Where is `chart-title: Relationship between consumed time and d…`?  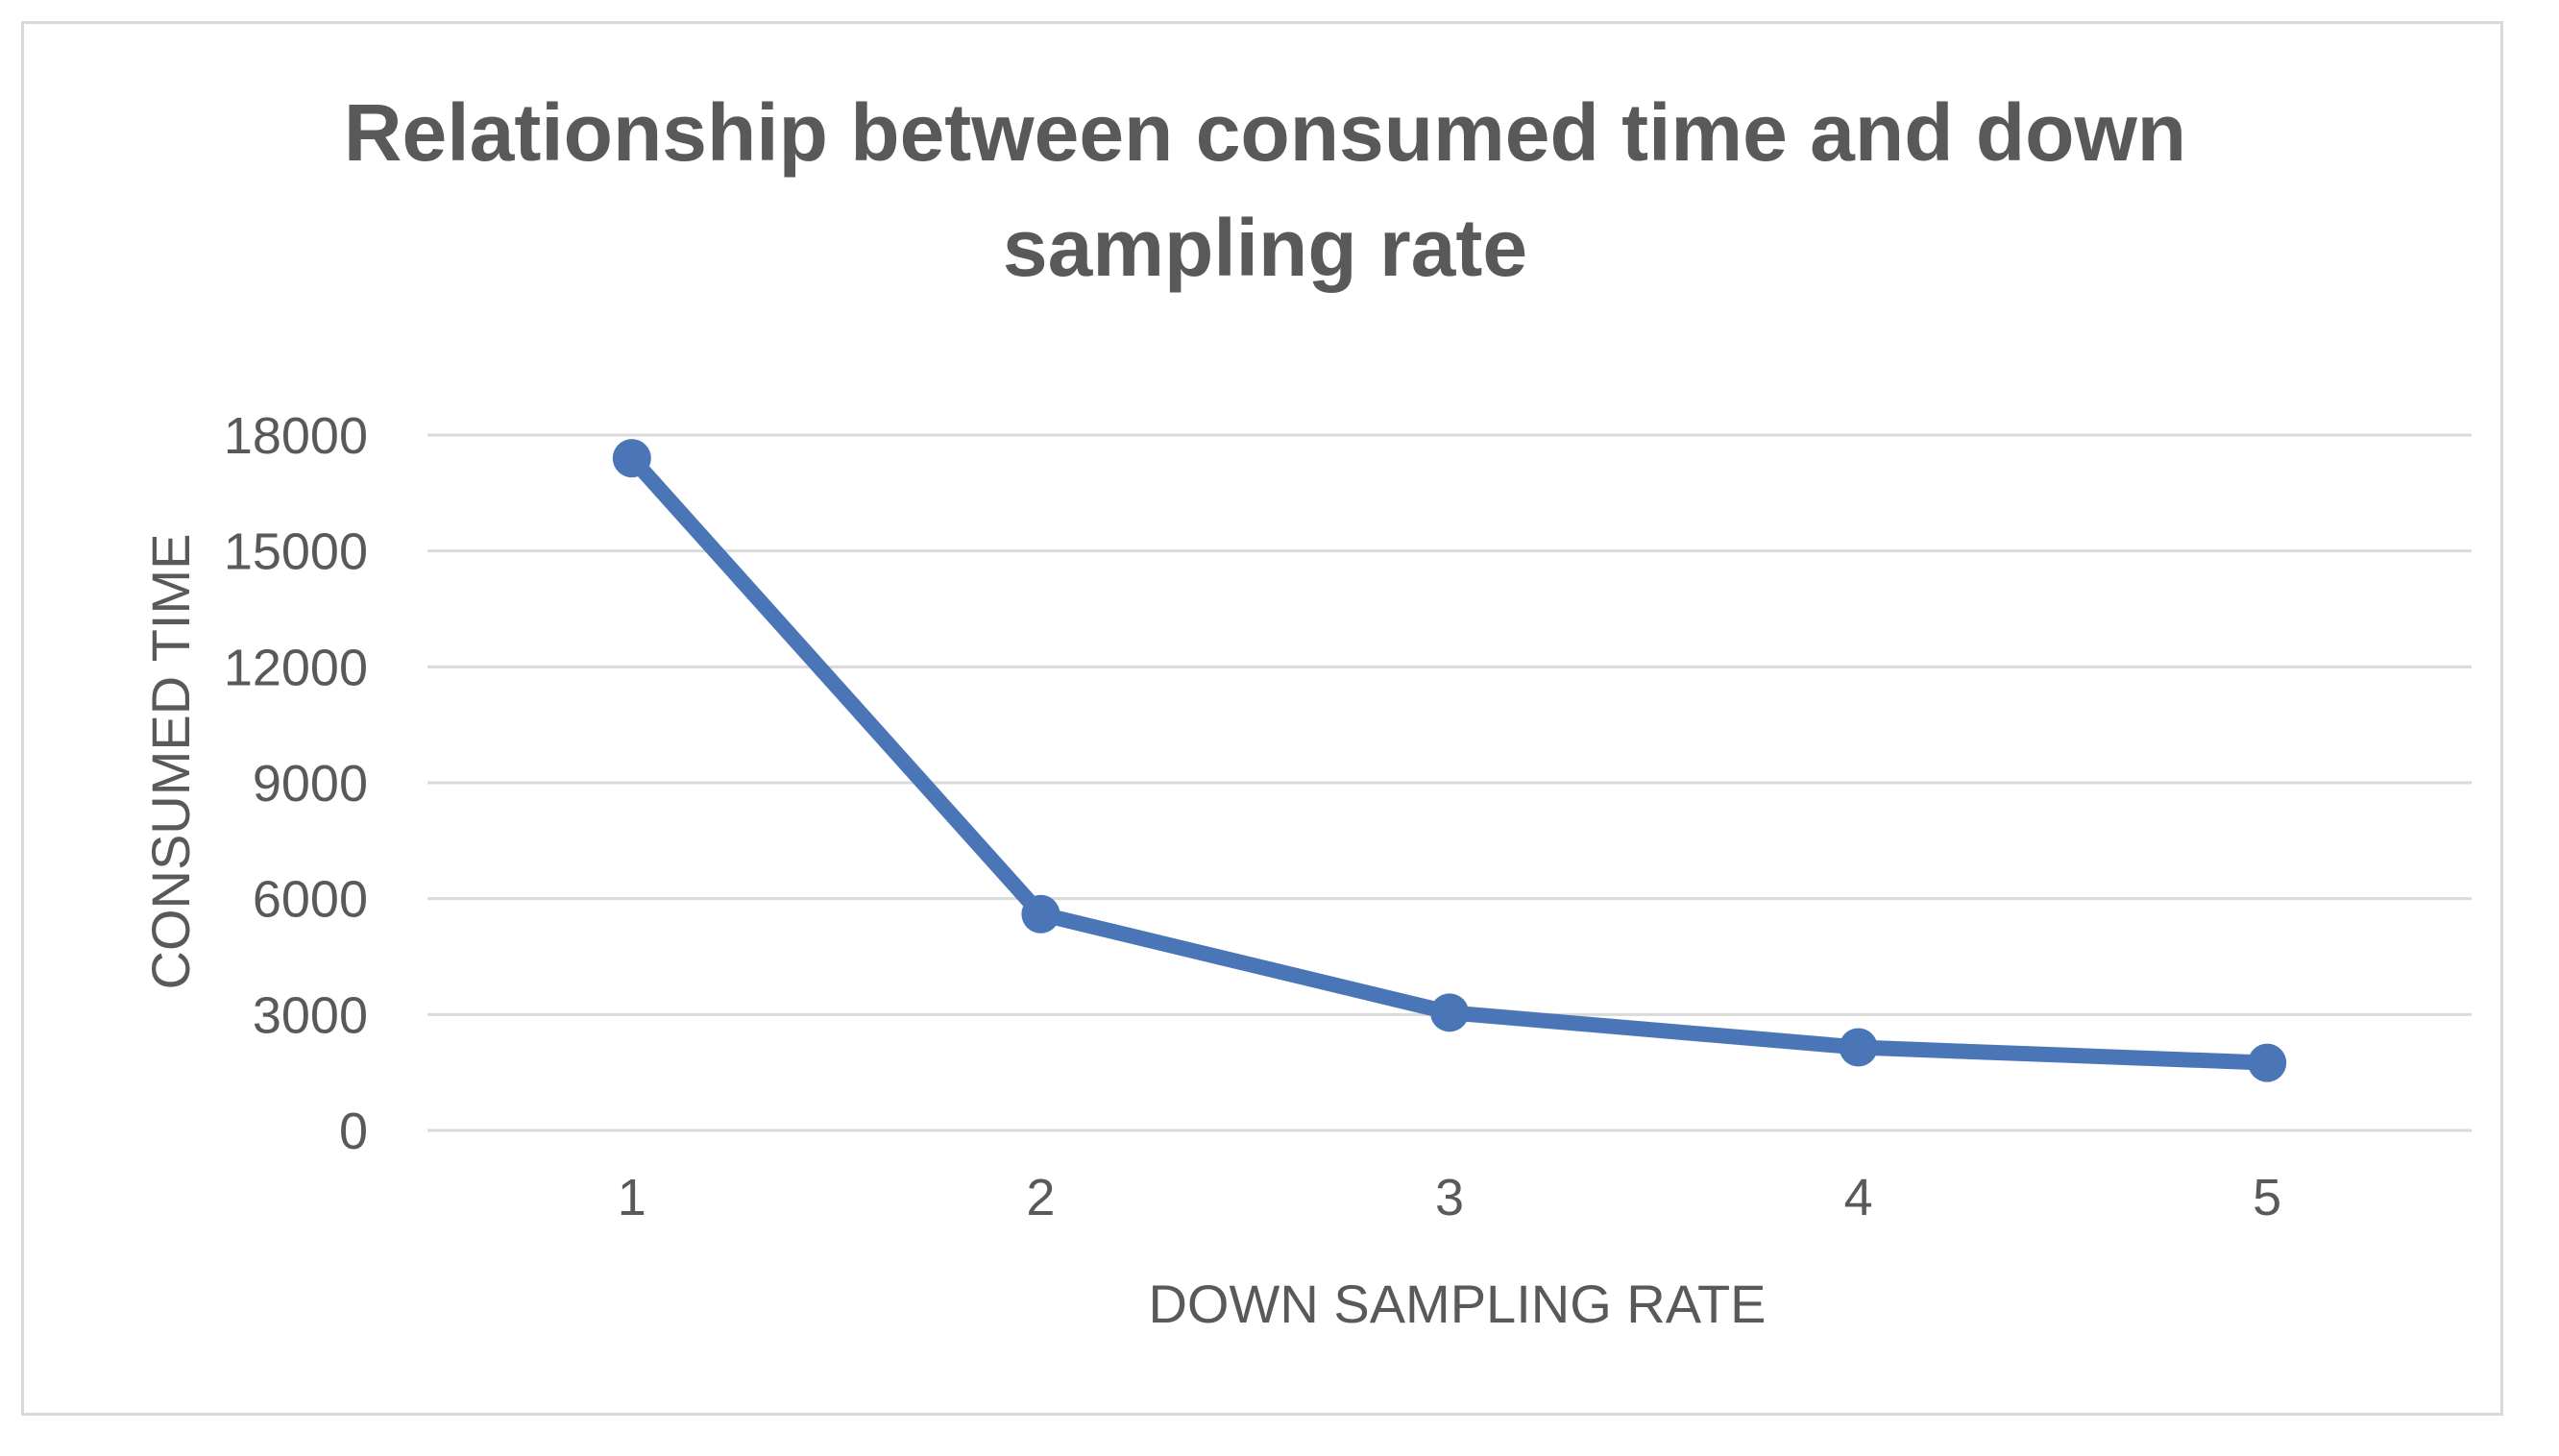 chart-title: Relationship between consumed time and d… is located at coordinates (1265, 190).